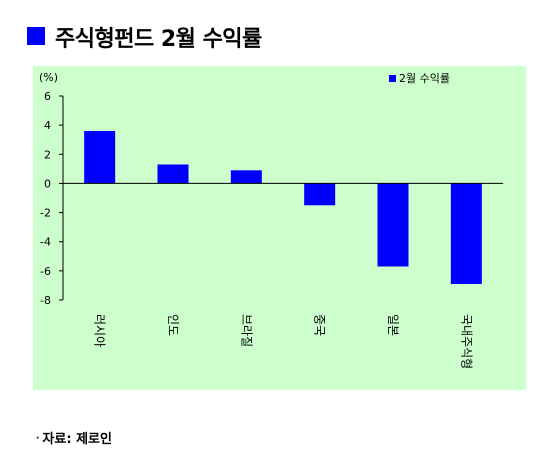  Describe the element at coordinates (77, 439) in the screenshot. I see `source-text: 자료: 제로인` at that location.